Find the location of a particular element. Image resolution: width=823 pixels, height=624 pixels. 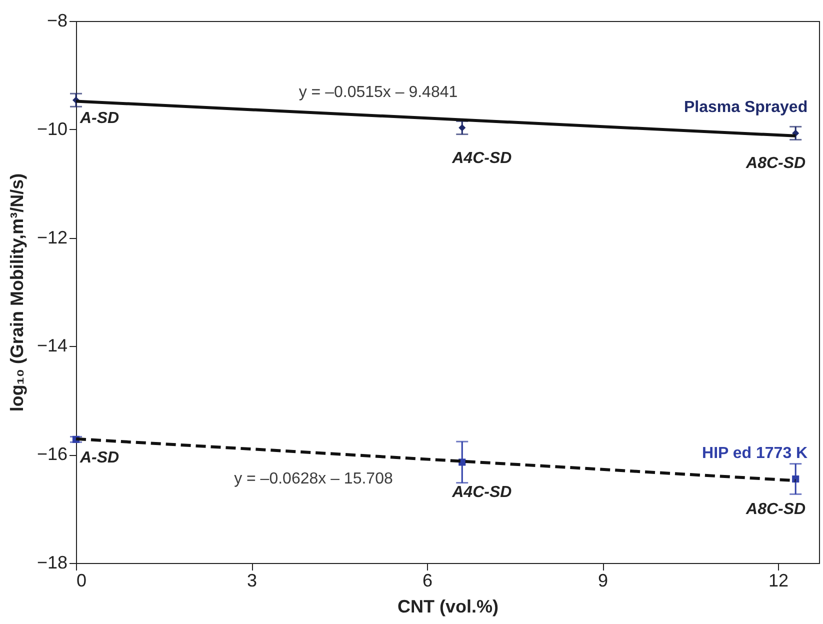

y-axis-title: log₁₀ (Grain Mobility,m³/N/s) is located at coordinates (16, 292).